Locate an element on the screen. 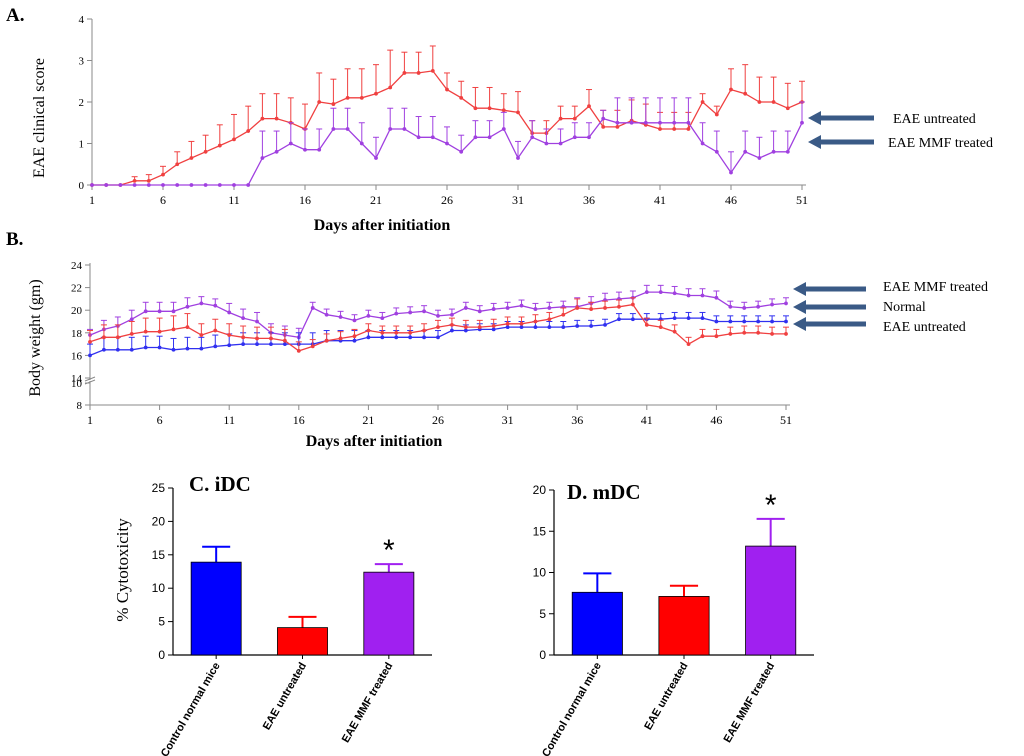 This screenshot has height=756, width=1024. annotation-a-mmf: EAE MMF treated is located at coordinates (900, 143).